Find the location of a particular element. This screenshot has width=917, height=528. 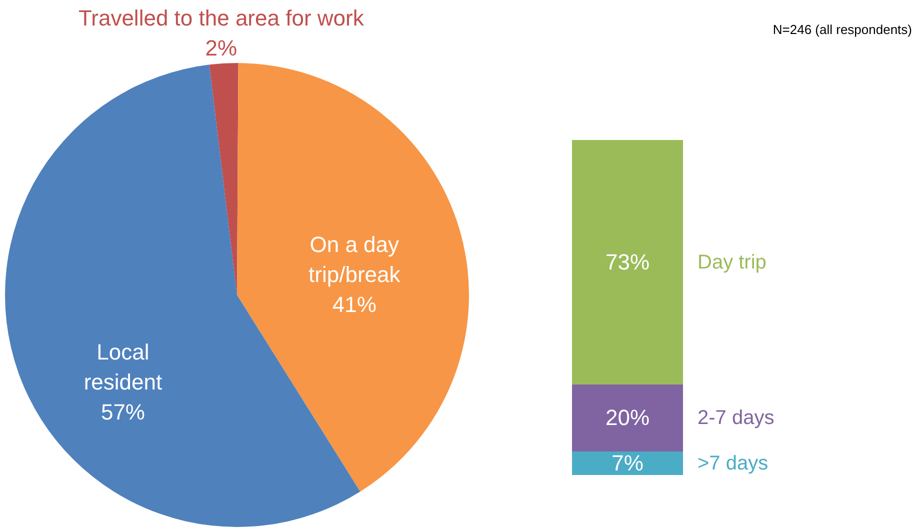

data-label: 20% is located at coordinates (627, 417).